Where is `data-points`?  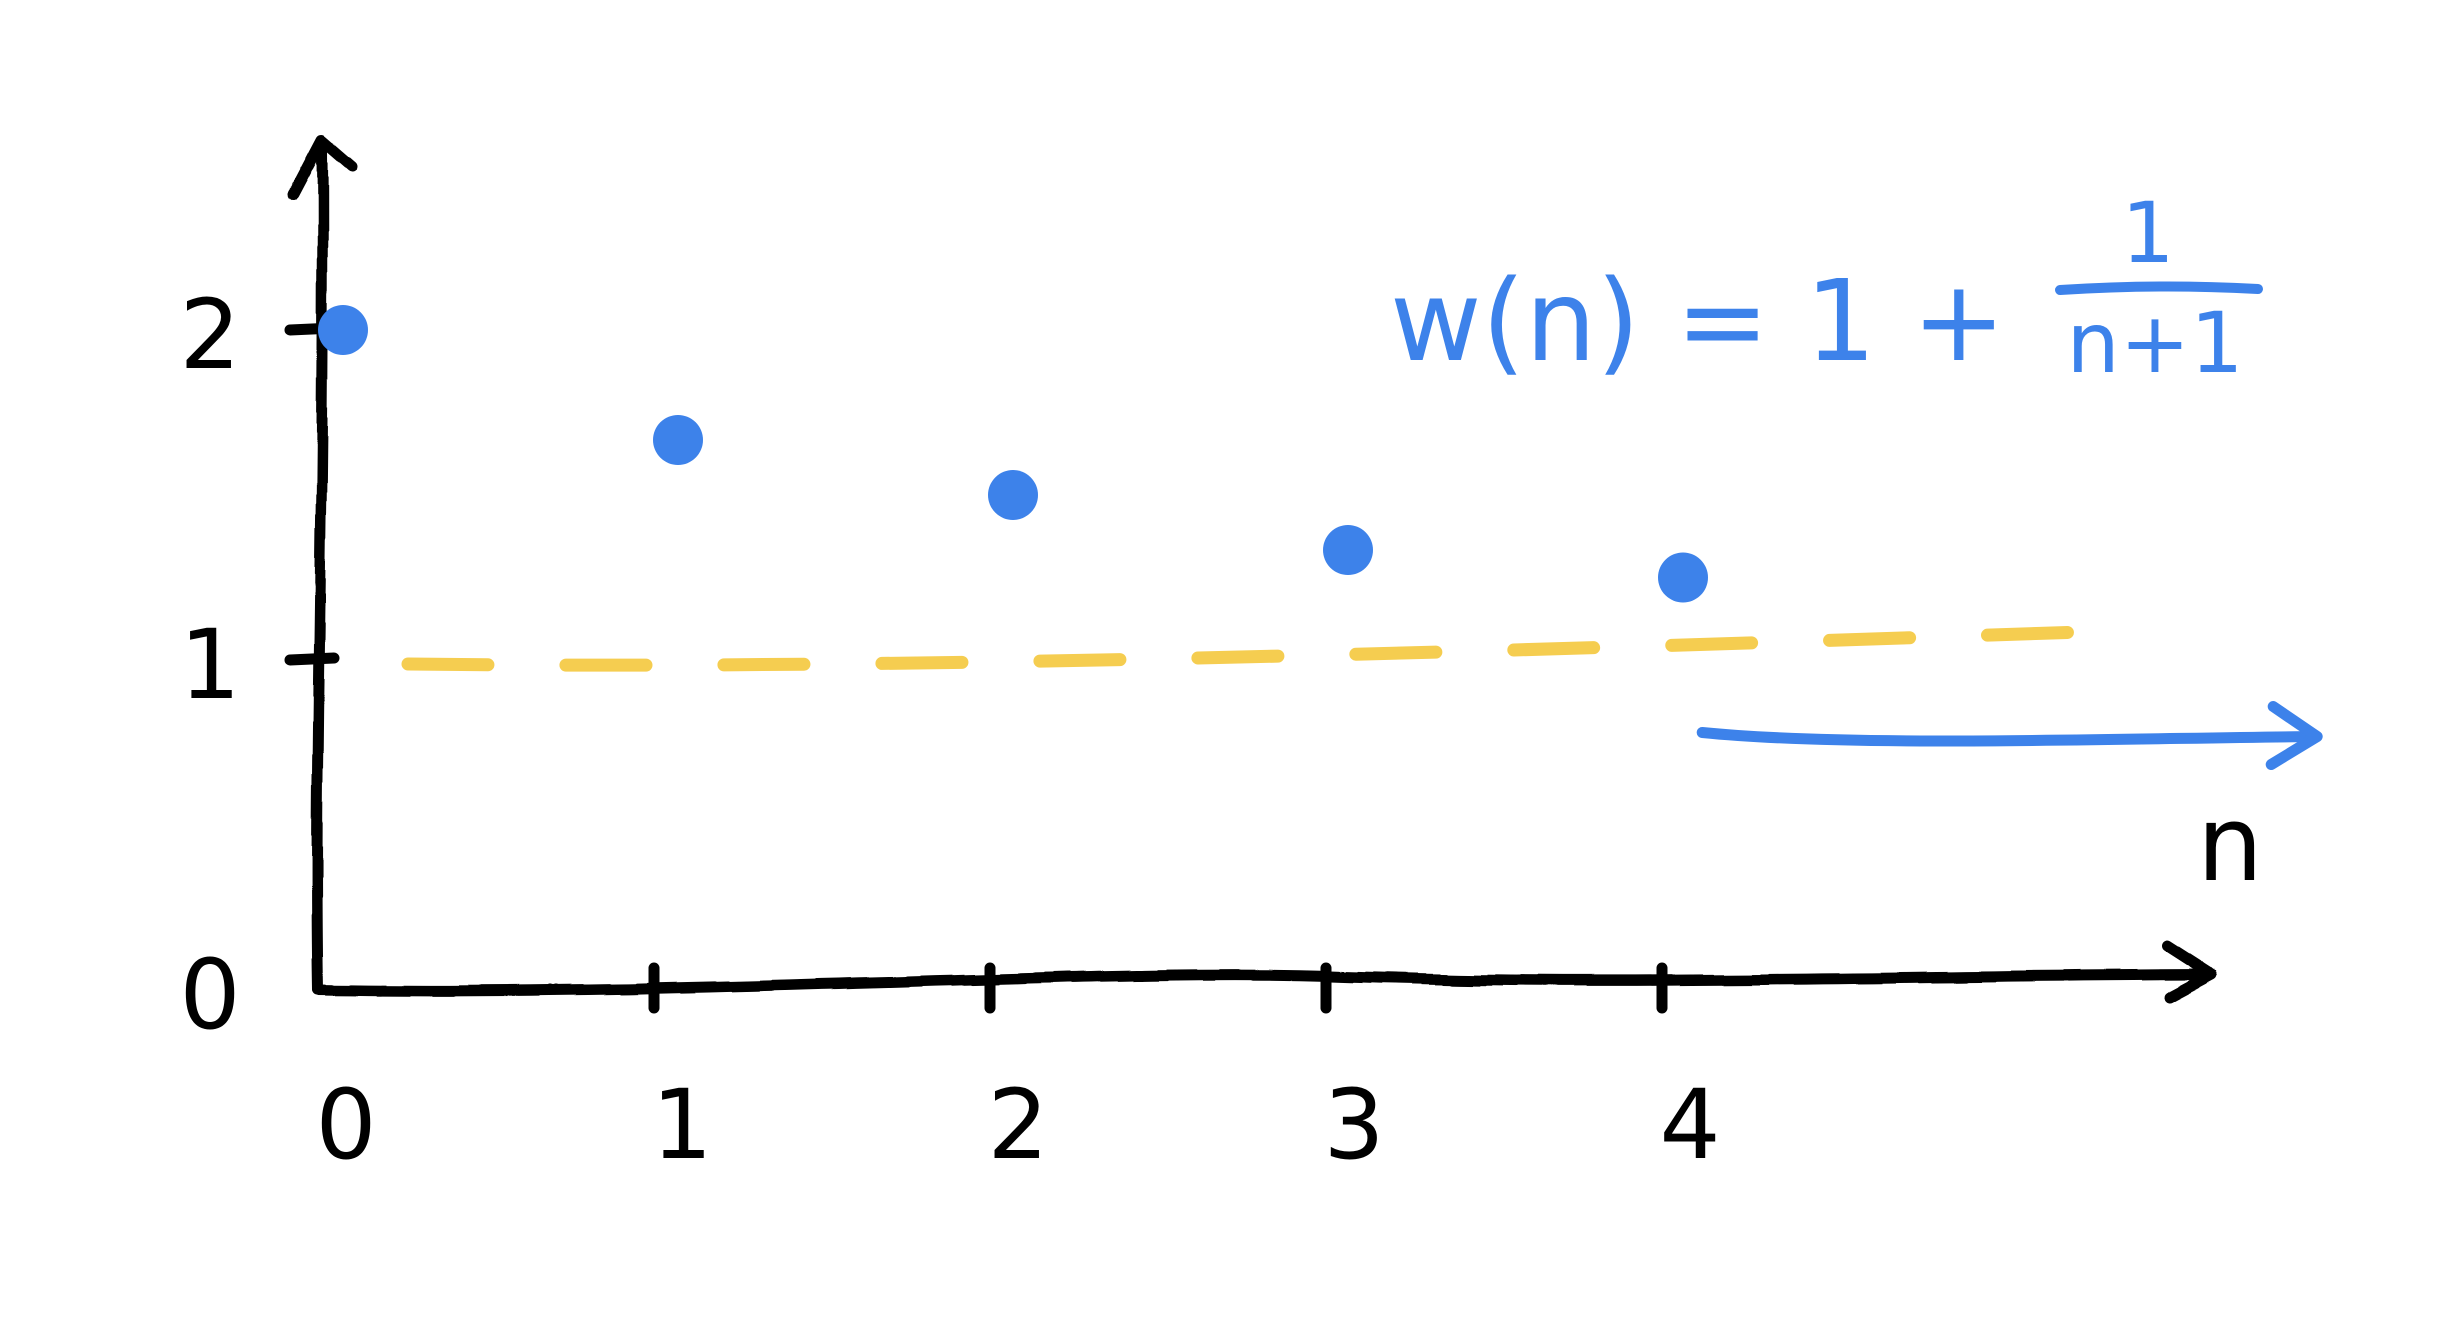
data-points is located at coordinates (1013, 454).